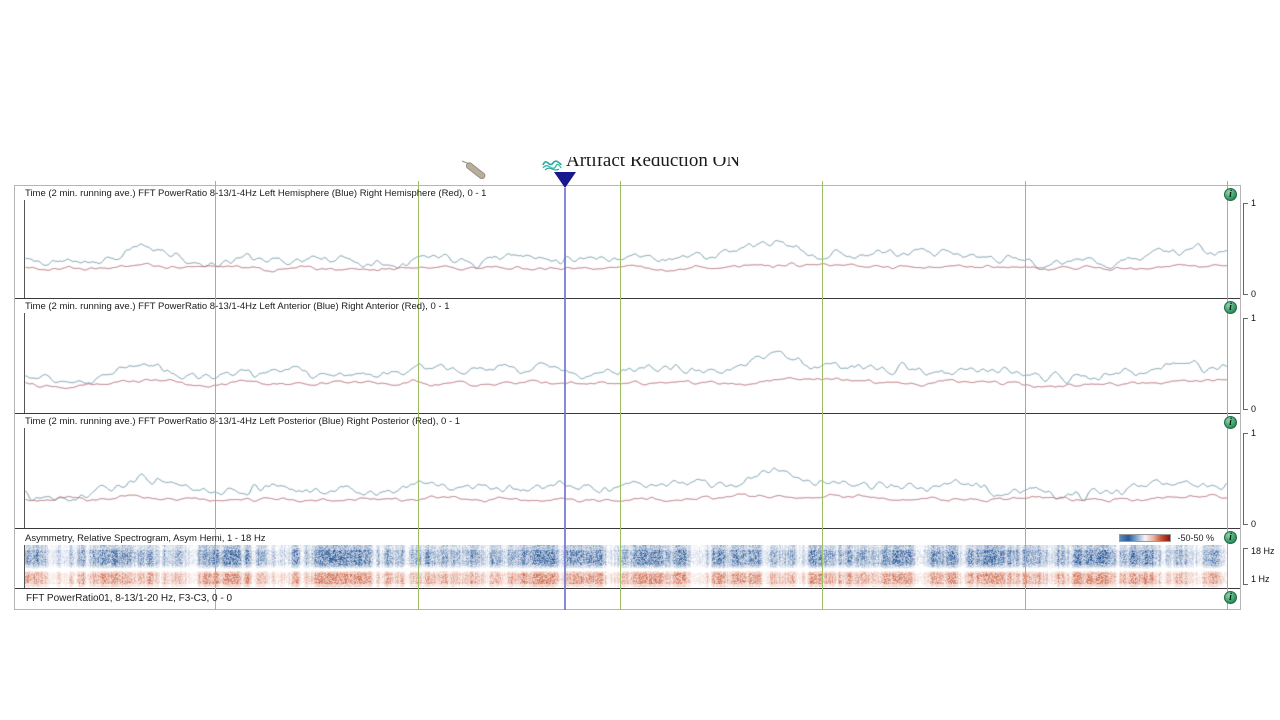 The image size is (1280, 720). What do you see at coordinates (565, 399) in the screenshot?
I see `time-cursor-line` at bounding box center [565, 399].